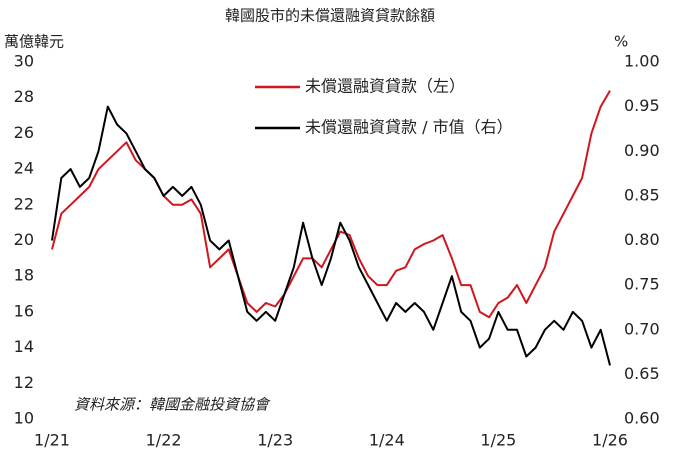 Image resolution: width=673 pixels, height=458 pixels. What do you see at coordinates (642, 239) in the screenshot?
I see `y2-tick-label: 0.80` at bounding box center [642, 239].